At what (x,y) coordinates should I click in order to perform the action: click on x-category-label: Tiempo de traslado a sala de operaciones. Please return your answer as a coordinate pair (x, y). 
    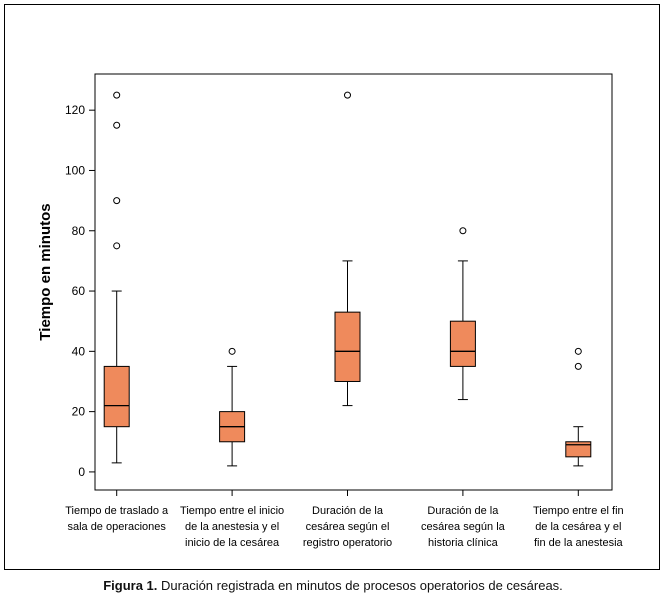
    Looking at the image, I should click on (117, 519).